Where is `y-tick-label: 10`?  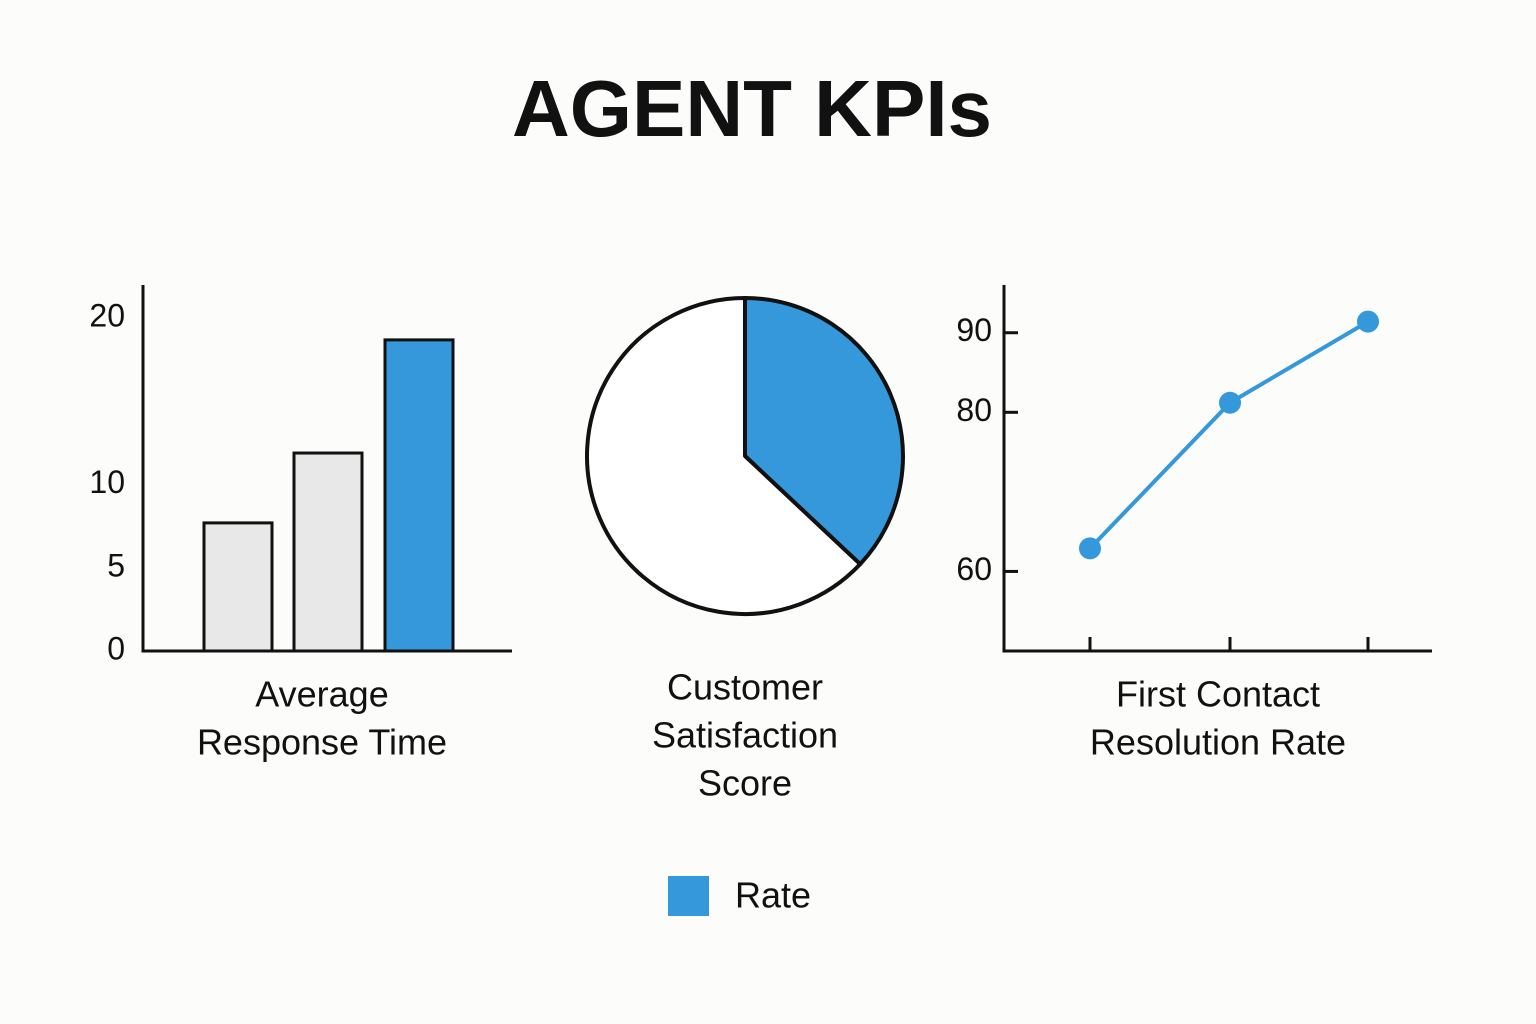
y-tick-label: 10 is located at coordinates (107, 482).